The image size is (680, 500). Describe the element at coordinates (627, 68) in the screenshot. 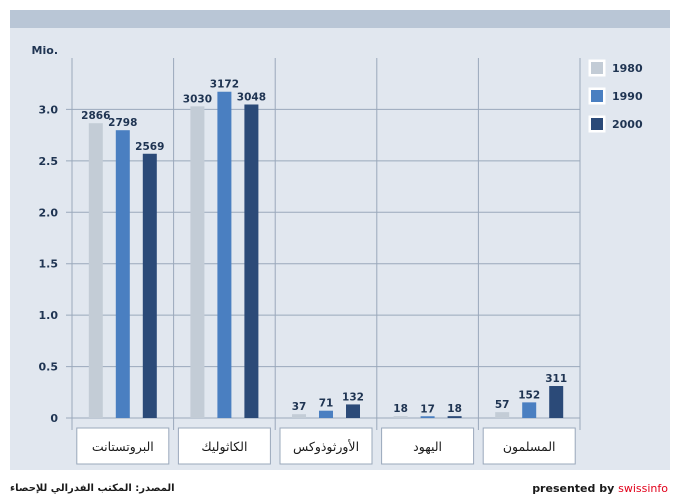

I see `legend-label: 1980` at that location.